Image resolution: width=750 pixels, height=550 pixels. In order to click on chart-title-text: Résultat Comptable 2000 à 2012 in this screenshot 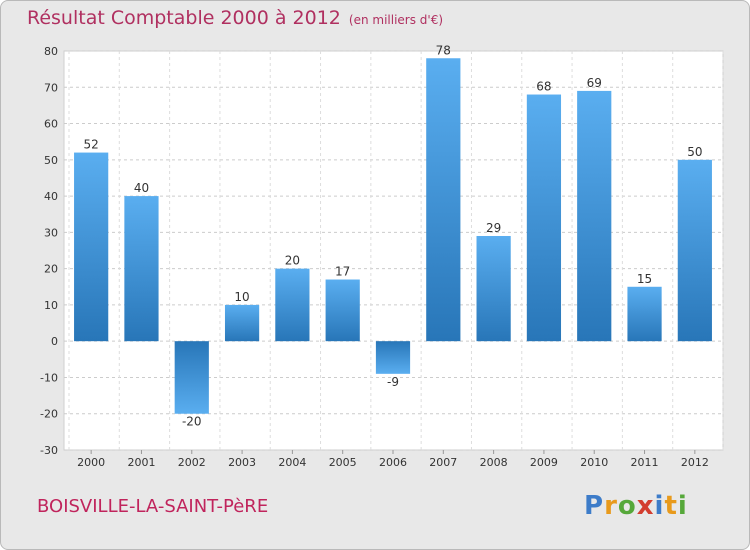, I will do `click(184, 18)`.